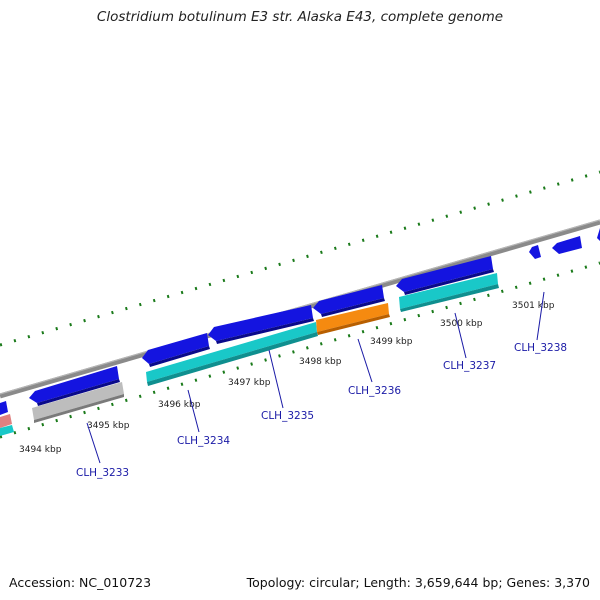  What do you see at coordinates (598, 234) in the screenshot?
I see `cds-feature-right-edge` at bounding box center [598, 234].